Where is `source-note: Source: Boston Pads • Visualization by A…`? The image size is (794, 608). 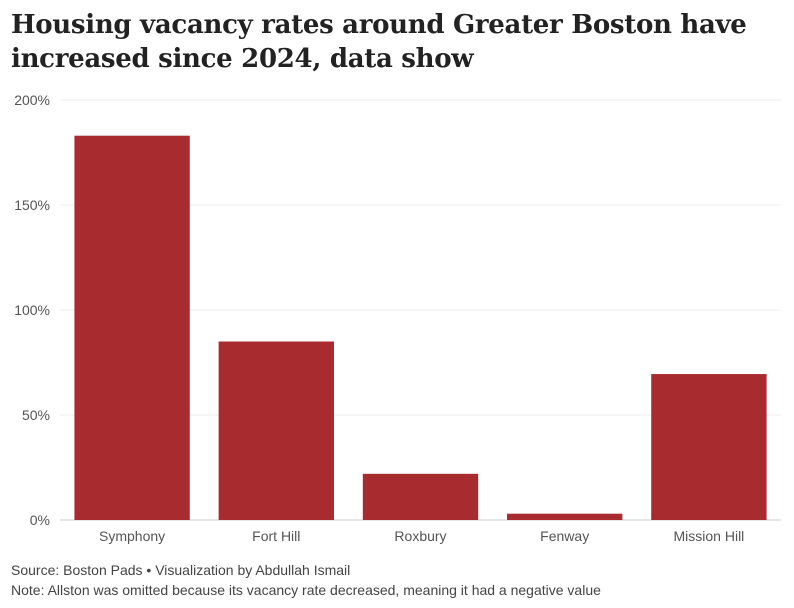
source-note: Source: Boston Pads • Visualization by A… is located at coordinates (181, 570).